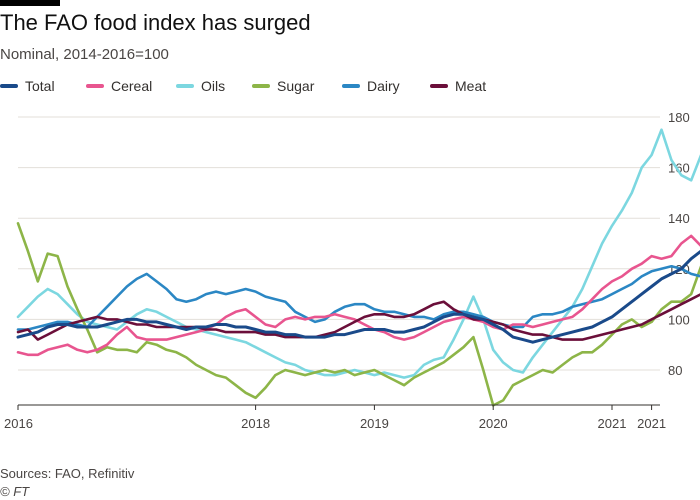  Describe the element at coordinates (675, 370) in the screenshot. I see `y-tick-label-80: 80` at that location.